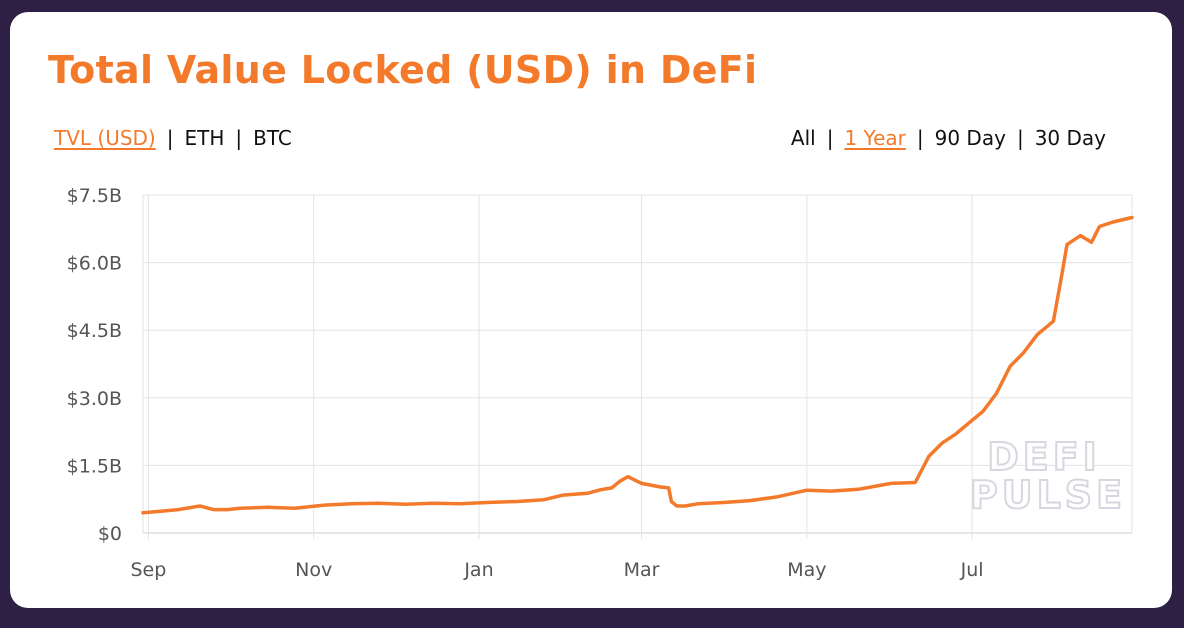 This screenshot has height=628, width=1184. What do you see at coordinates (110, 534) in the screenshot?
I see `y-tick-label: $0` at bounding box center [110, 534].